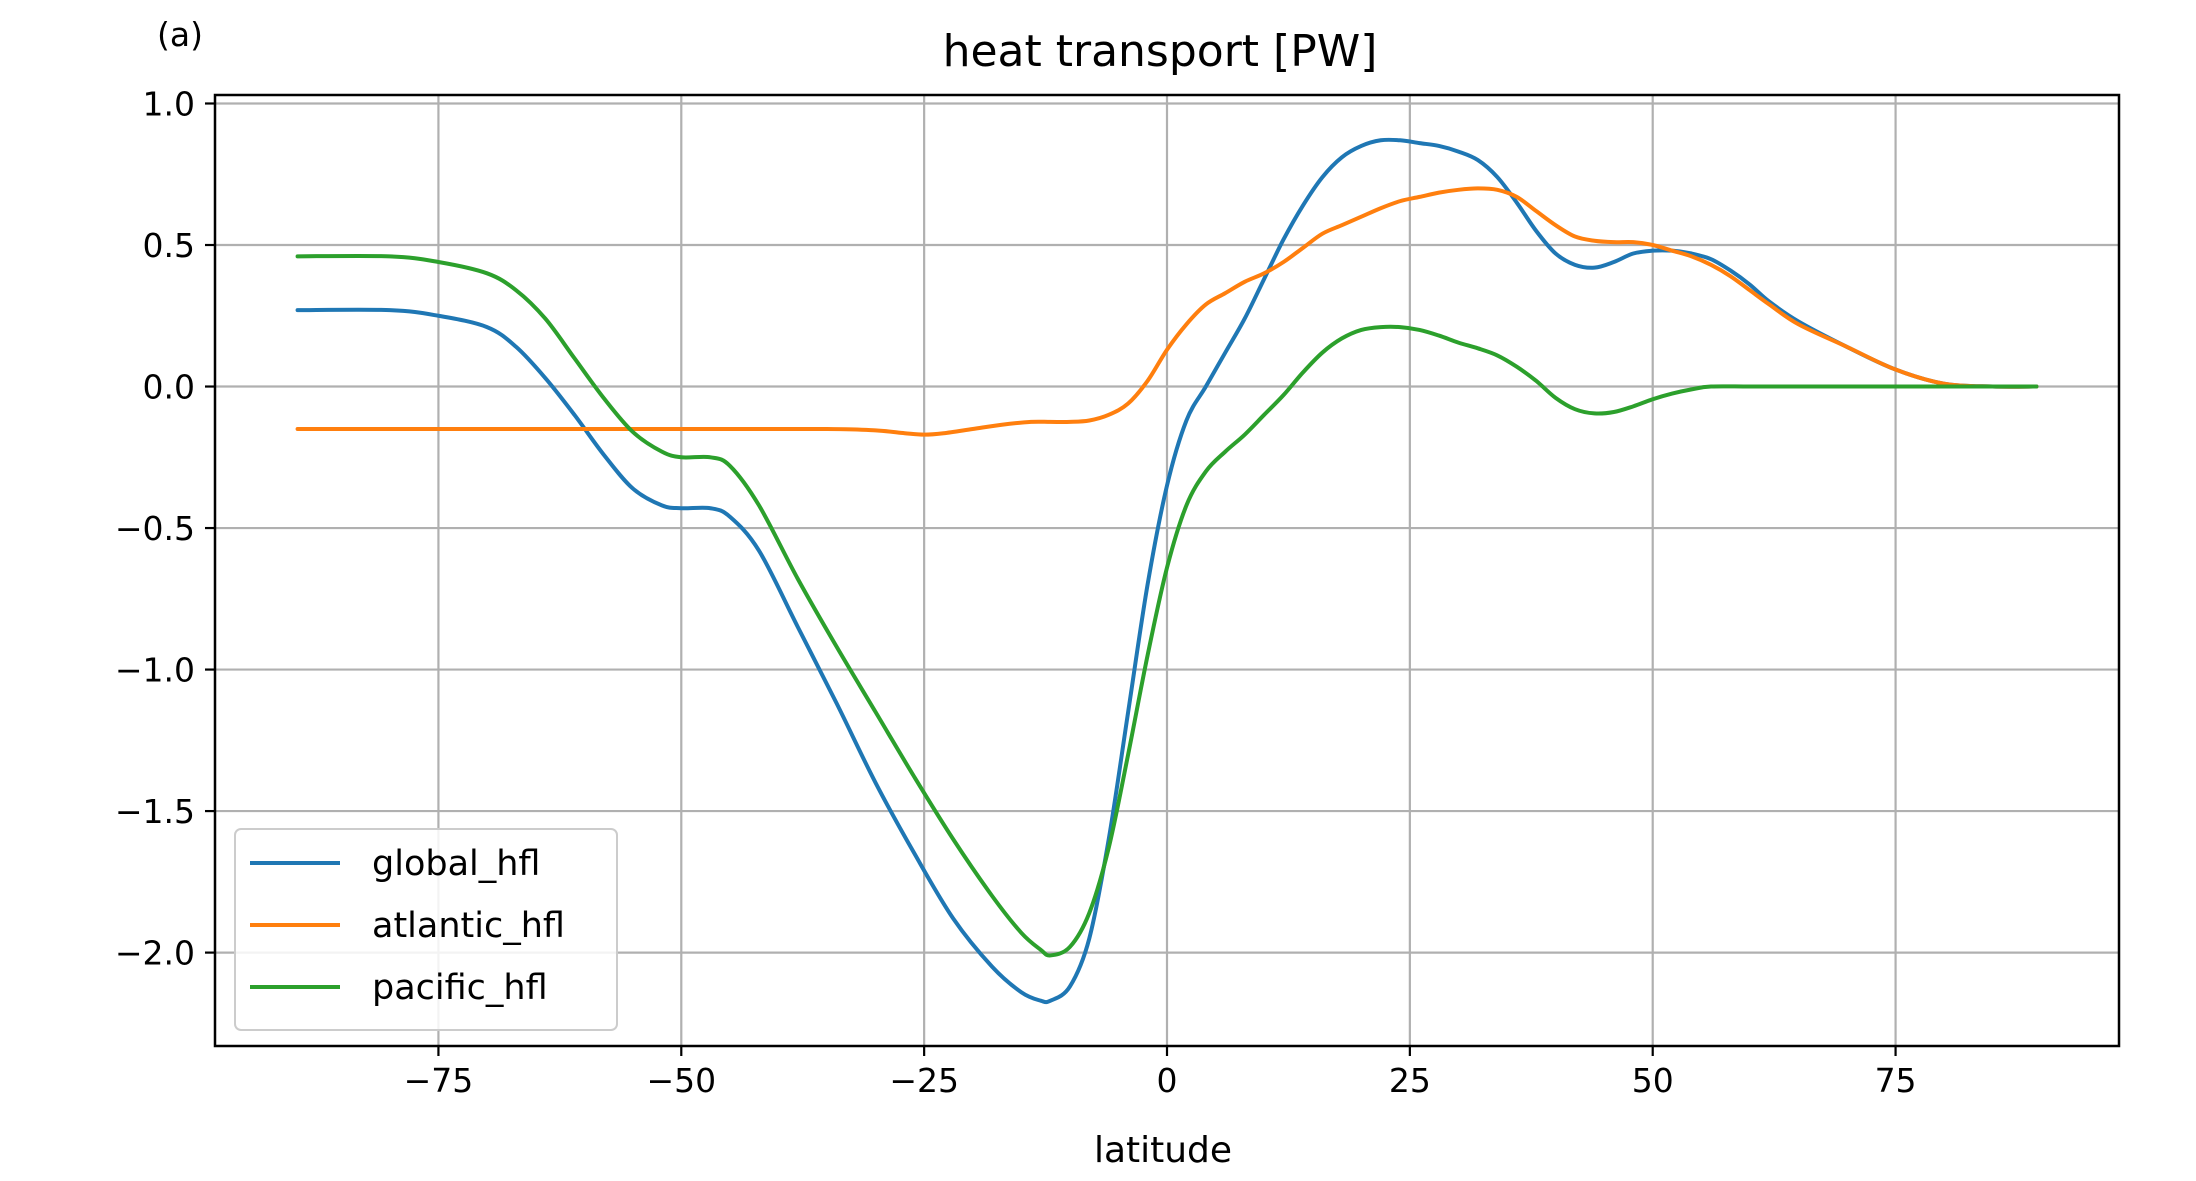 This screenshot has height=1181, width=2196. Describe the element at coordinates (169, 103) in the screenshot. I see `y-tick-label: 1.0` at that location.